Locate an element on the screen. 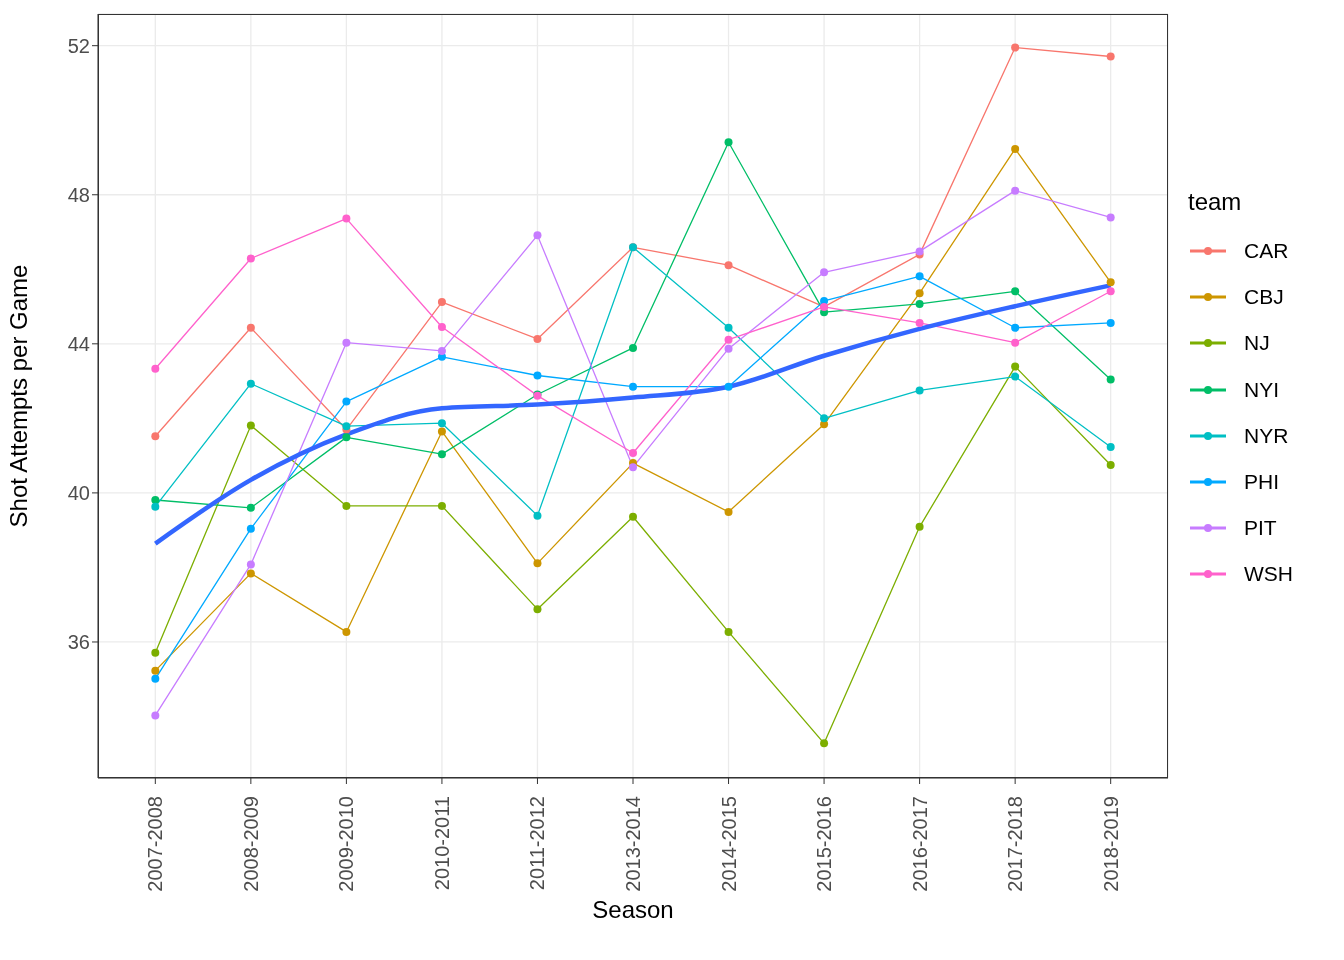 The width and height of the screenshot is (1344, 960). legend-label: CBJ is located at coordinates (1264, 297).